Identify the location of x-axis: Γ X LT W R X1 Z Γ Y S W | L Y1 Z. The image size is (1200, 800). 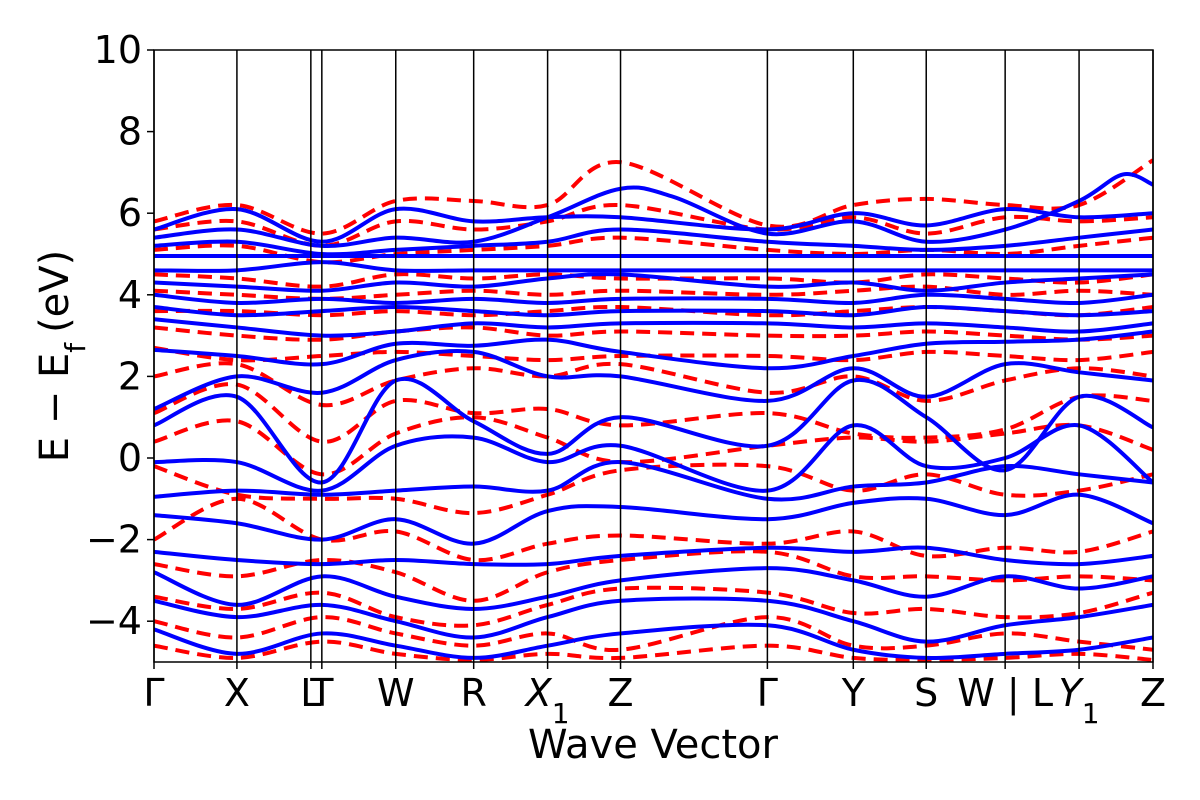
(654, 696).